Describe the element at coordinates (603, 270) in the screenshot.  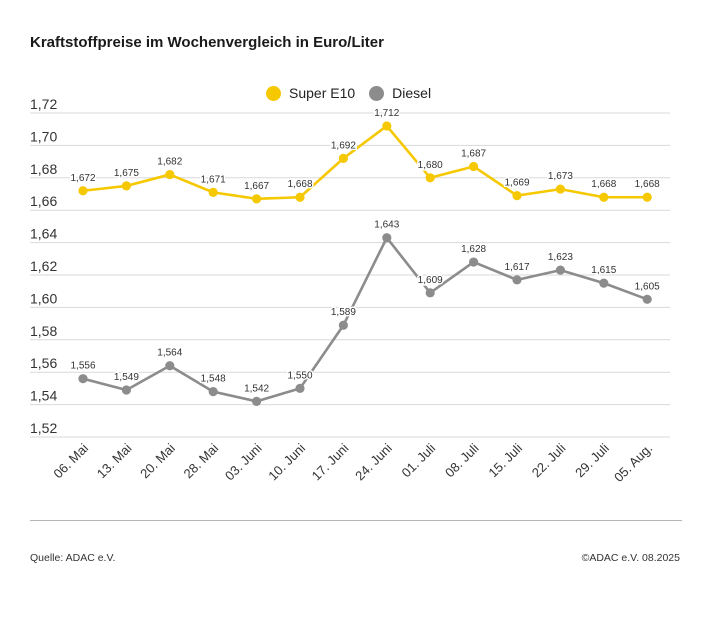
I see `data-label-diesel: 1,615` at that location.